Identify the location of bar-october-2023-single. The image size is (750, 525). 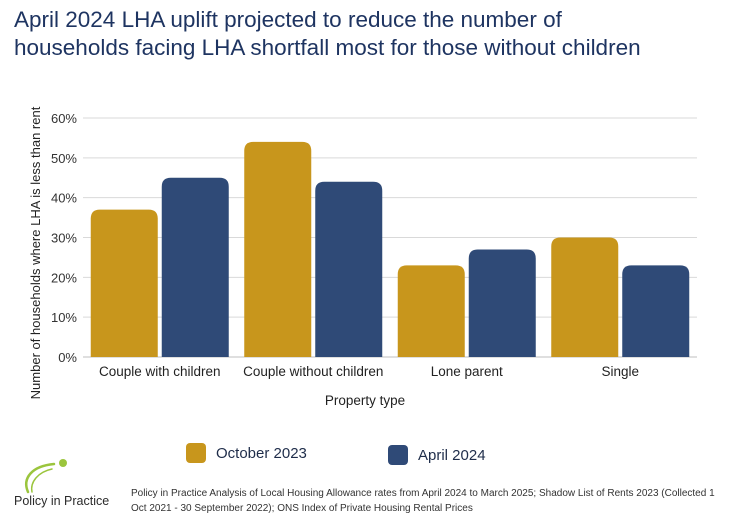
(585, 297).